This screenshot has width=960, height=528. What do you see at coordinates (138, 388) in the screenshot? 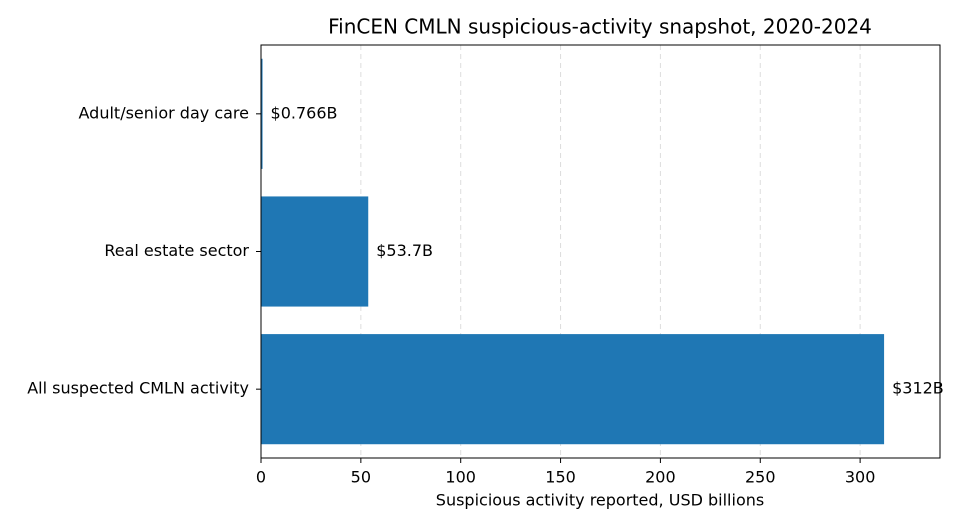
I see `y-tick-label: All suspected CMLN activity` at bounding box center [138, 388].